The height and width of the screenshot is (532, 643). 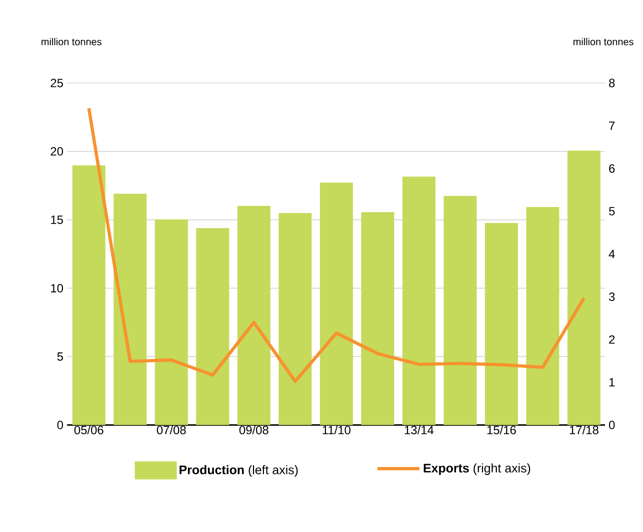 What do you see at coordinates (612, 168) in the screenshot?
I see `y2-tick-label: 6` at bounding box center [612, 168].